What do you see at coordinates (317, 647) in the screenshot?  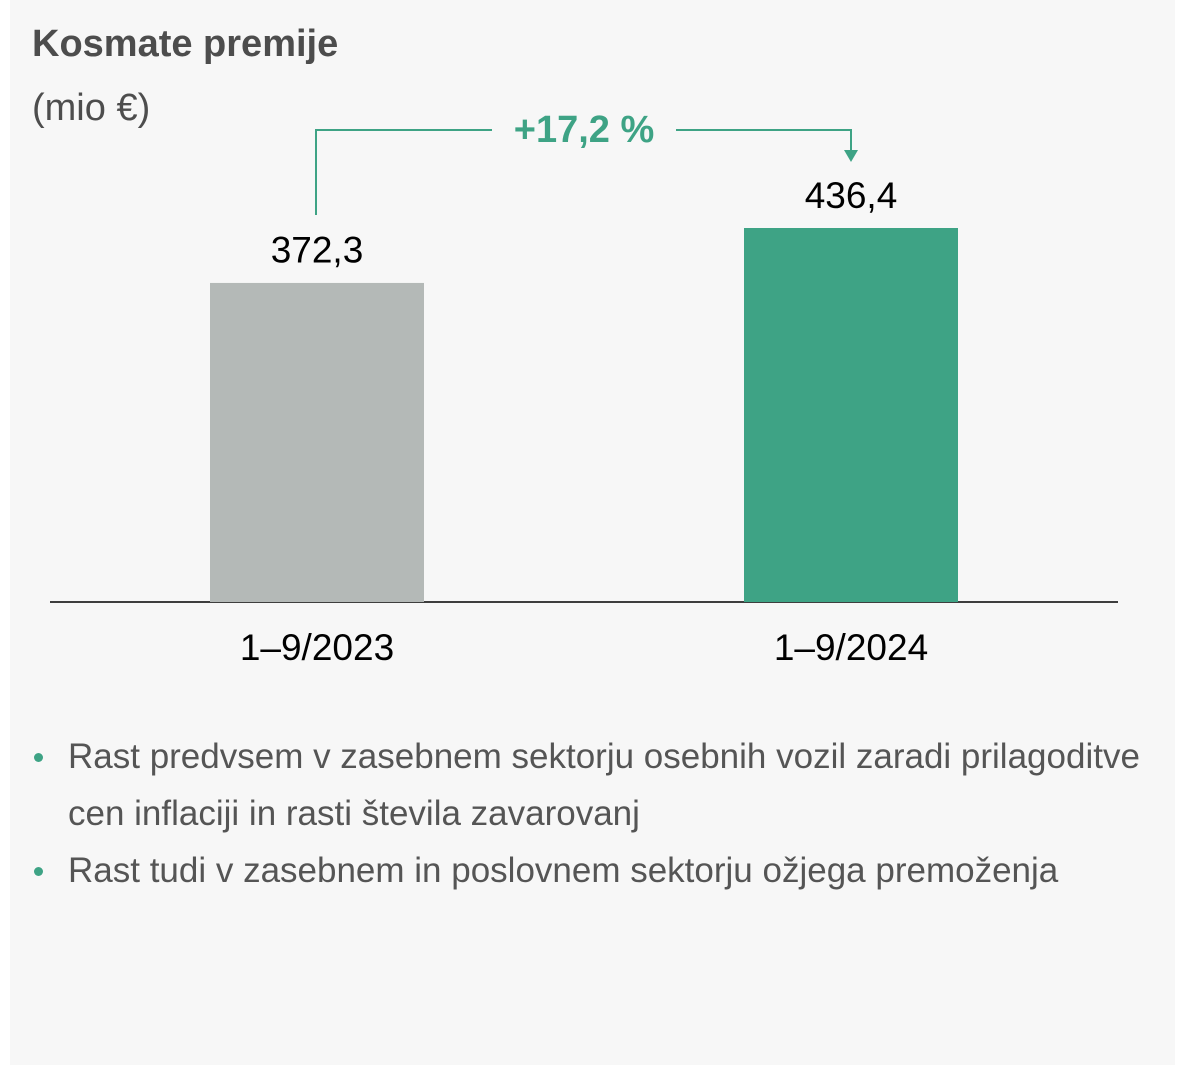 I see `x-tick-label: 1–9/2023` at bounding box center [317, 647].